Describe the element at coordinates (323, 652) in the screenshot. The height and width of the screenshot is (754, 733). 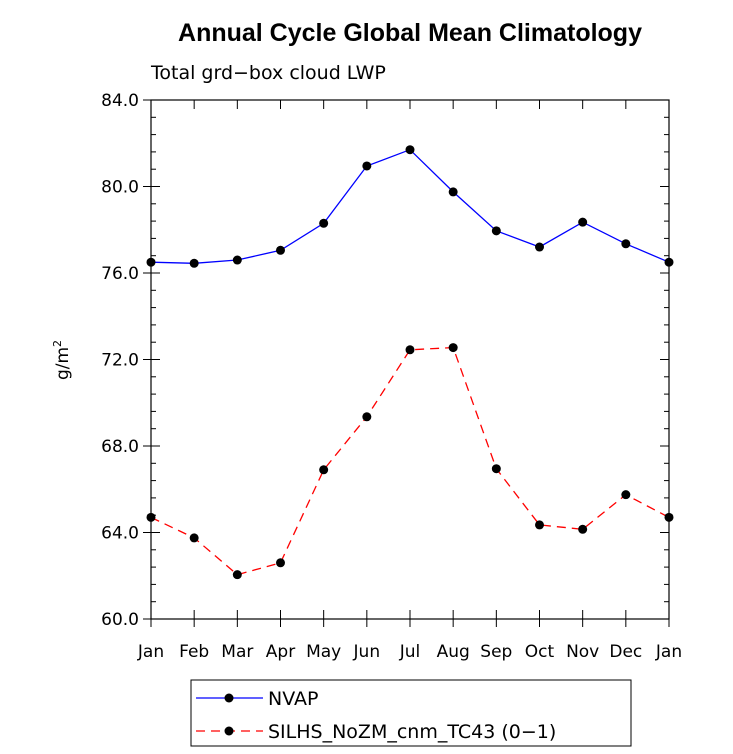
I see `x-tick-label: May` at that location.